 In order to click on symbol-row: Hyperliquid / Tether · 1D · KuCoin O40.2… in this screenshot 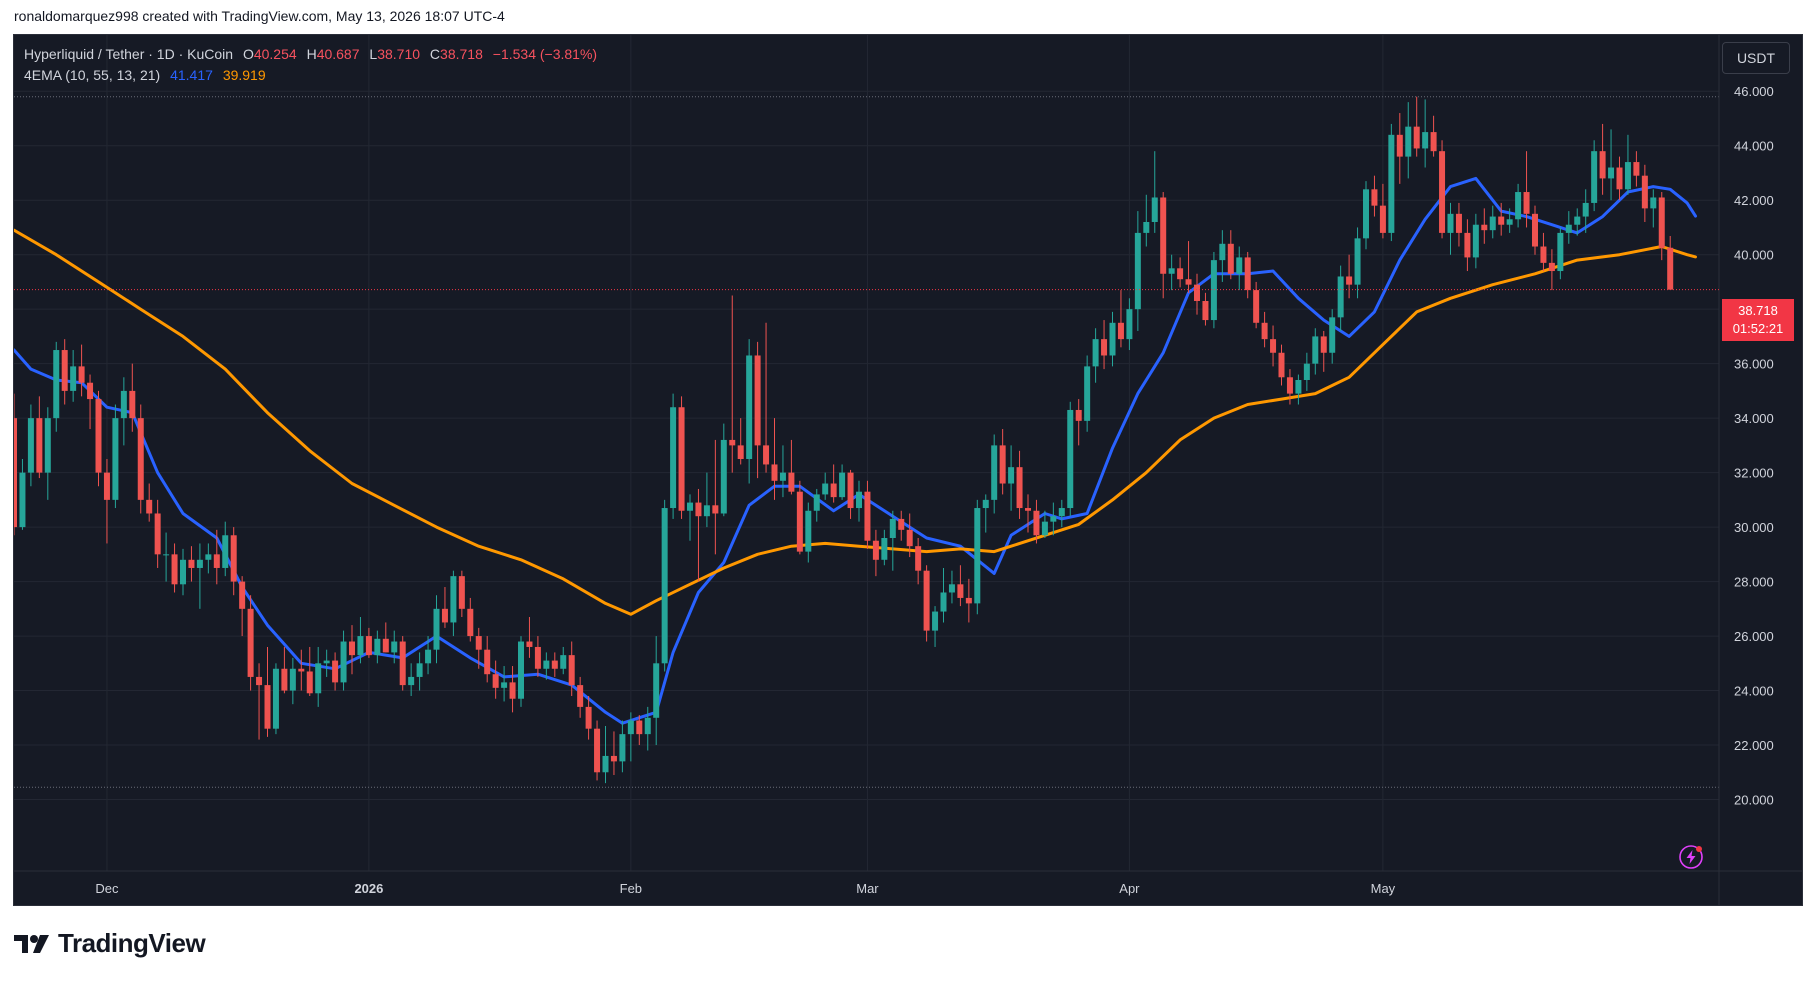, I will do `click(310, 54)`.